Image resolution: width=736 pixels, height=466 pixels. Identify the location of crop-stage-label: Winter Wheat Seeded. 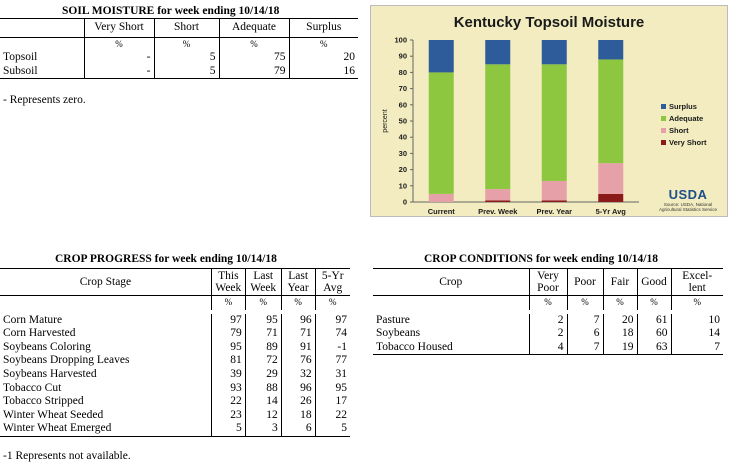
(53, 414).